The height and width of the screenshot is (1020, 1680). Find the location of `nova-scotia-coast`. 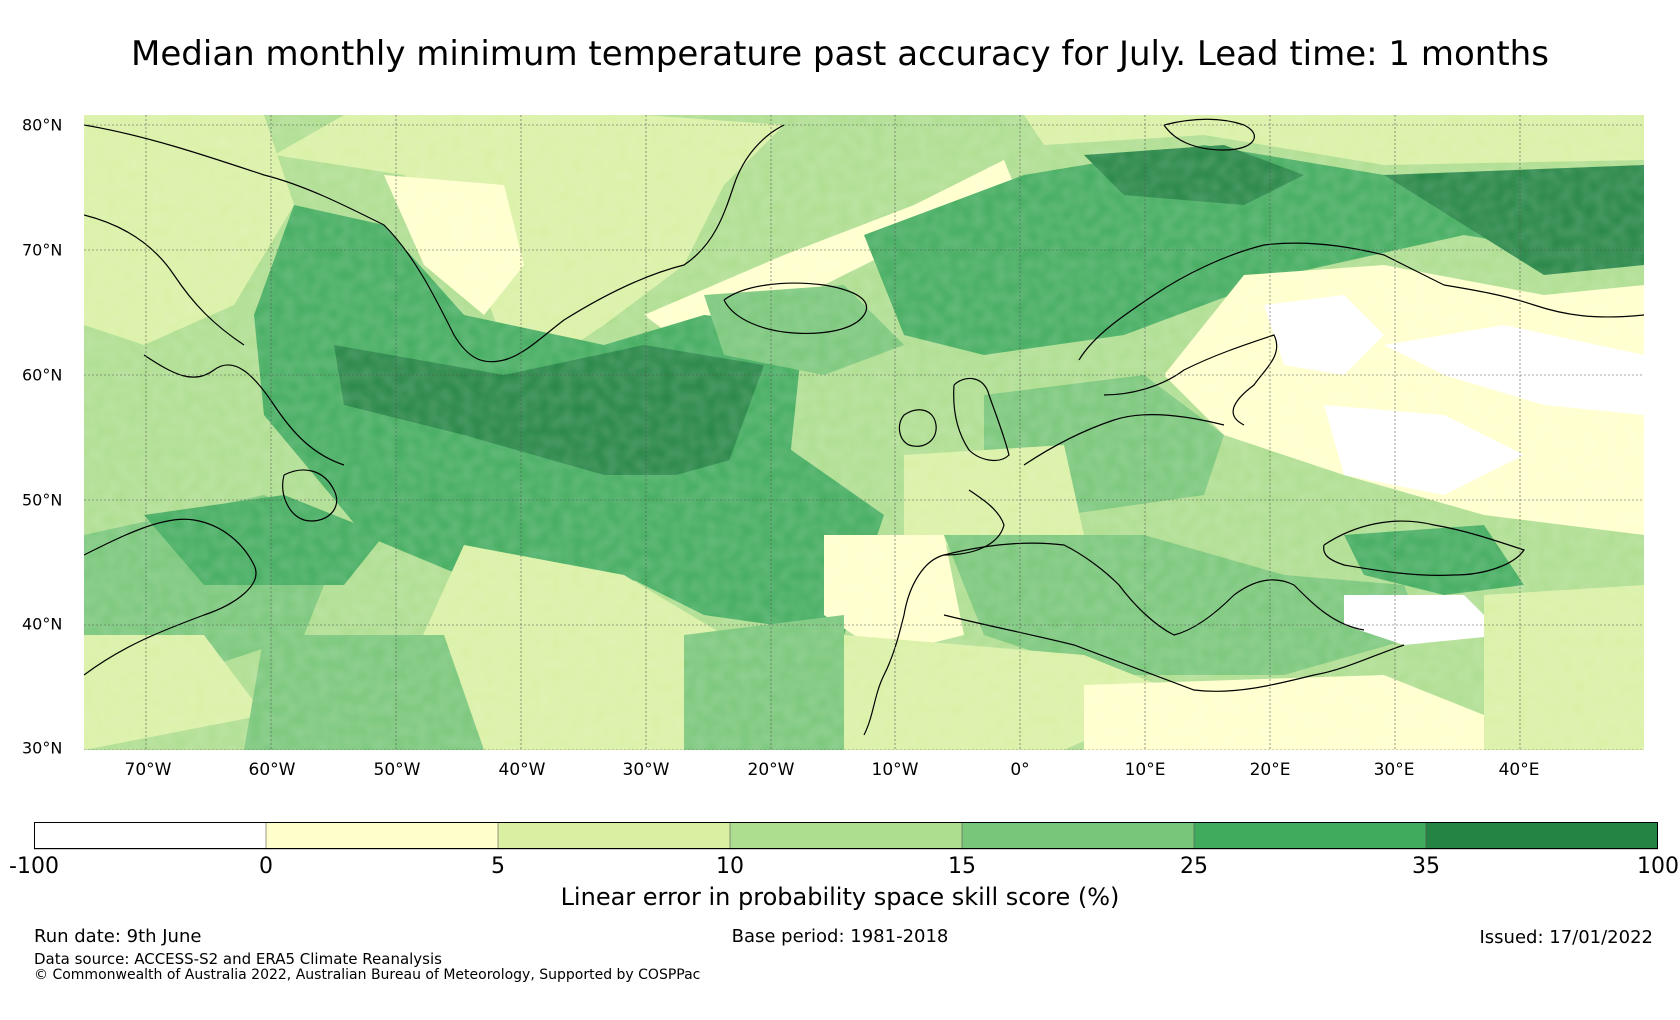

nova-scotia-coast is located at coordinates (170, 597).